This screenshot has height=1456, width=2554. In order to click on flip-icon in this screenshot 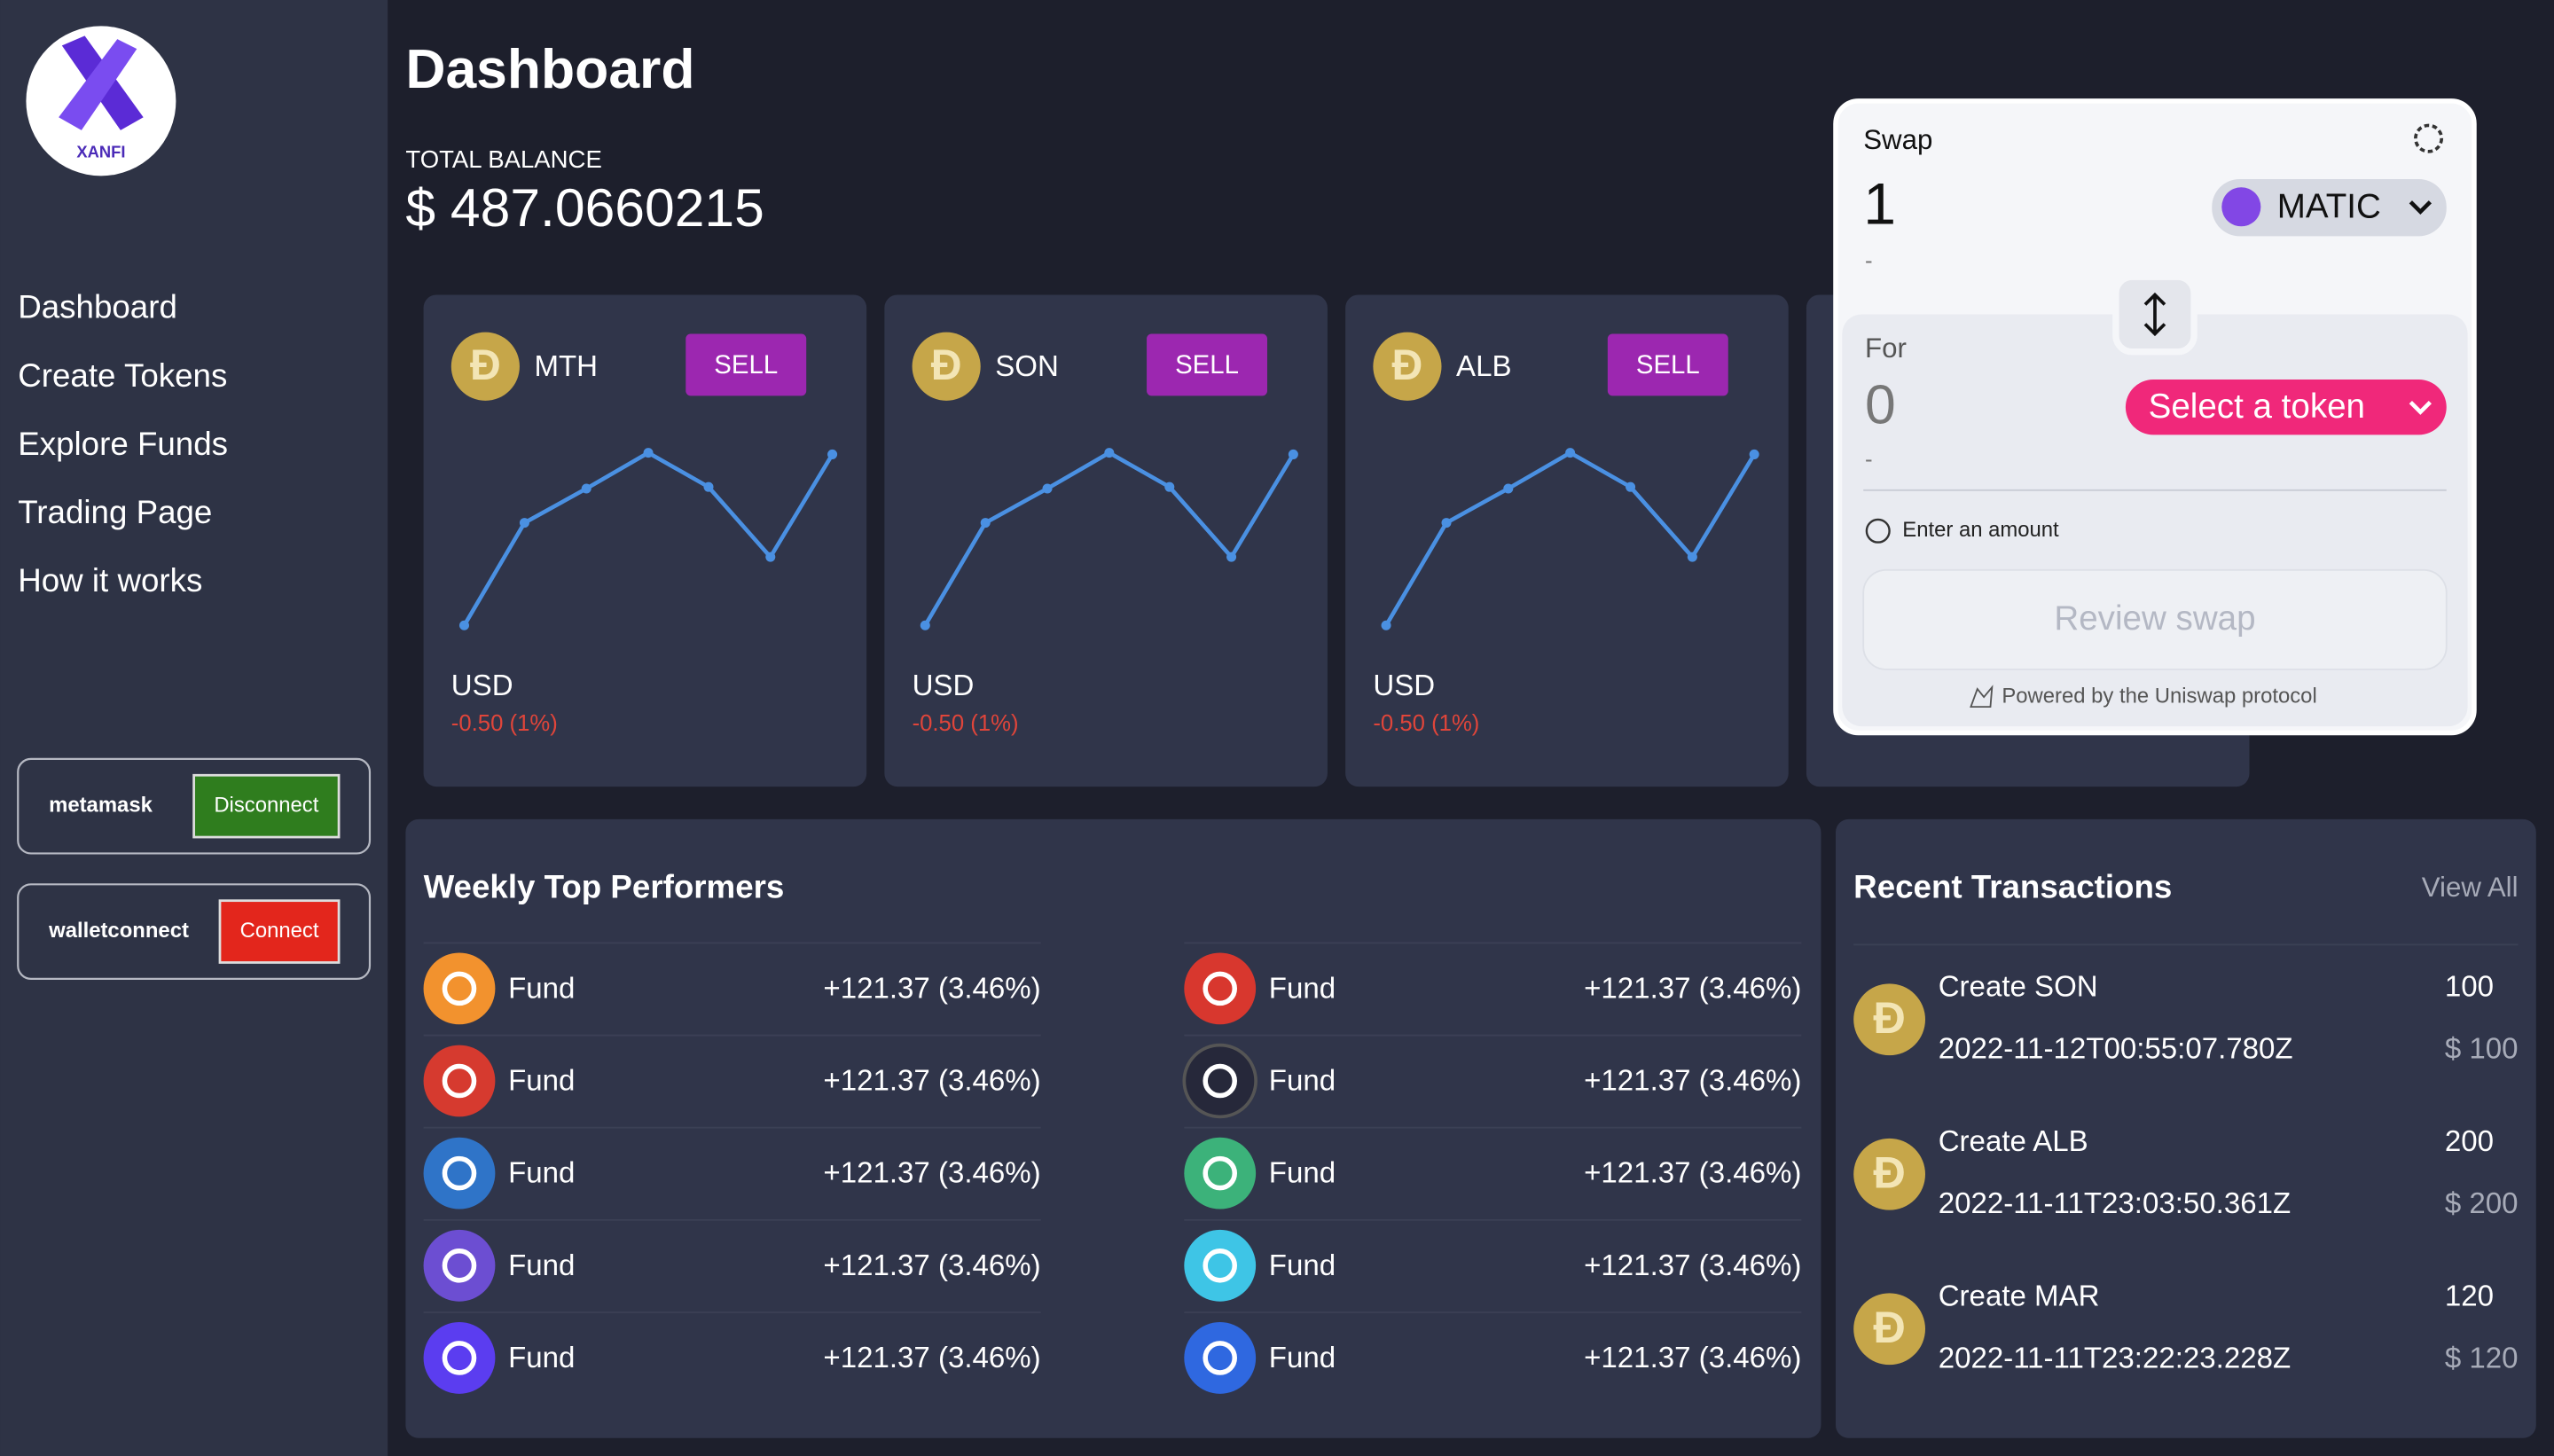, I will do `click(2154, 314)`.